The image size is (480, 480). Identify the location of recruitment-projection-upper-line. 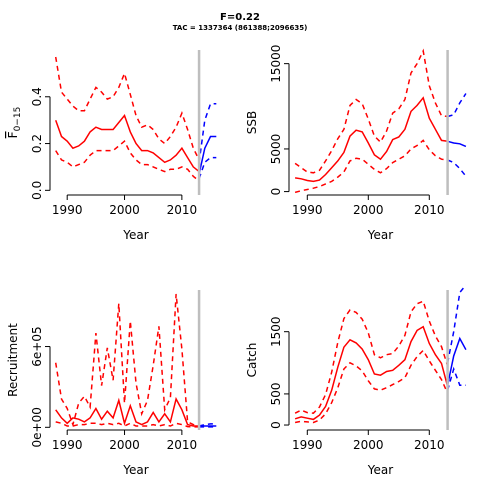
(207, 425).